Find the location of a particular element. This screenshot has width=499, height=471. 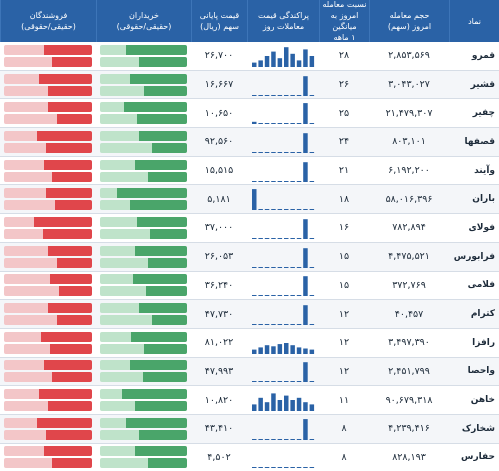

ratio-cell: ۲۵ is located at coordinates (344, 113).